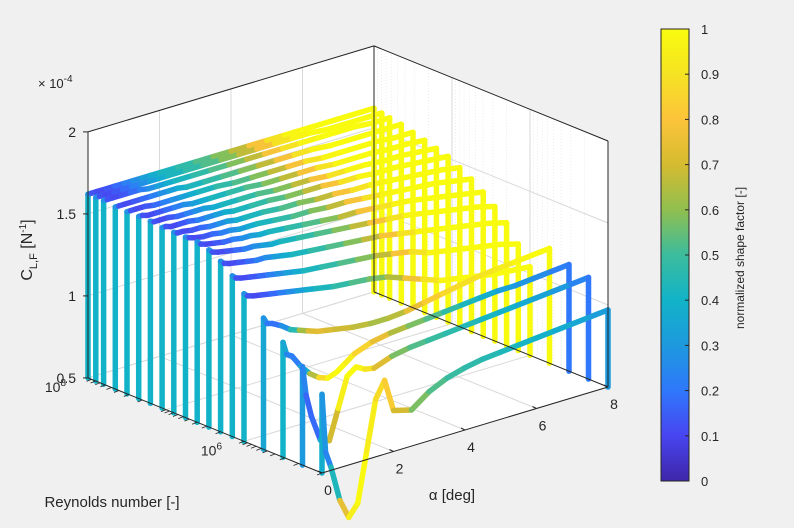 The height and width of the screenshot is (528, 794). Describe the element at coordinates (710, 165) in the screenshot. I see `colorbar-tick-label: 0.7` at that location.